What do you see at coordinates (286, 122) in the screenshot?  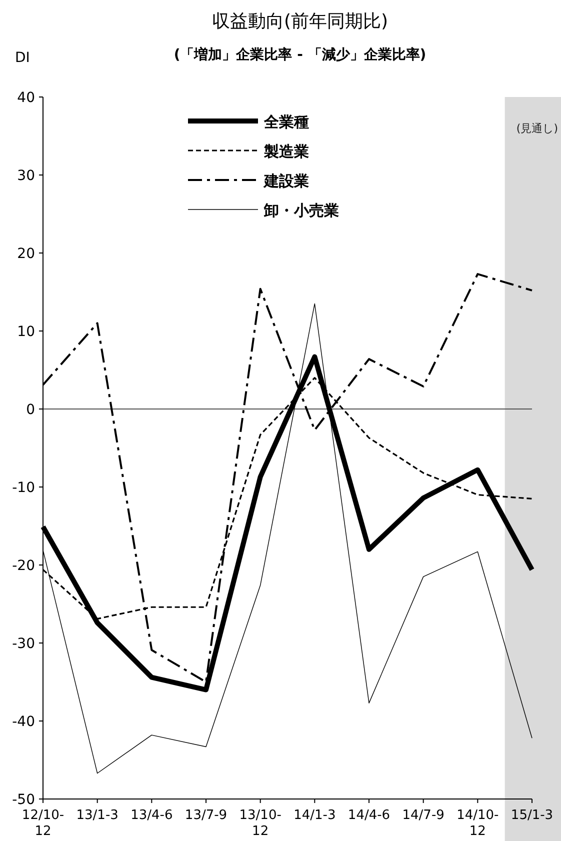 I see `legend-label: 全業種` at bounding box center [286, 122].